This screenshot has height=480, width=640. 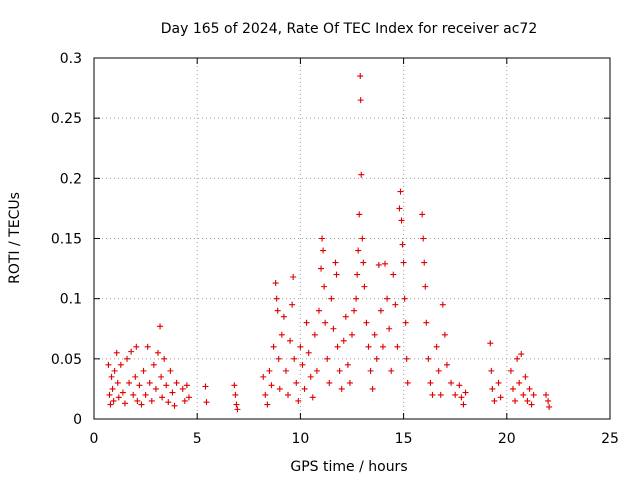 What do you see at coordinates (610, 439) in the screenshot?
I see `x-tick-label: 25` at bounding box center [610, 439].